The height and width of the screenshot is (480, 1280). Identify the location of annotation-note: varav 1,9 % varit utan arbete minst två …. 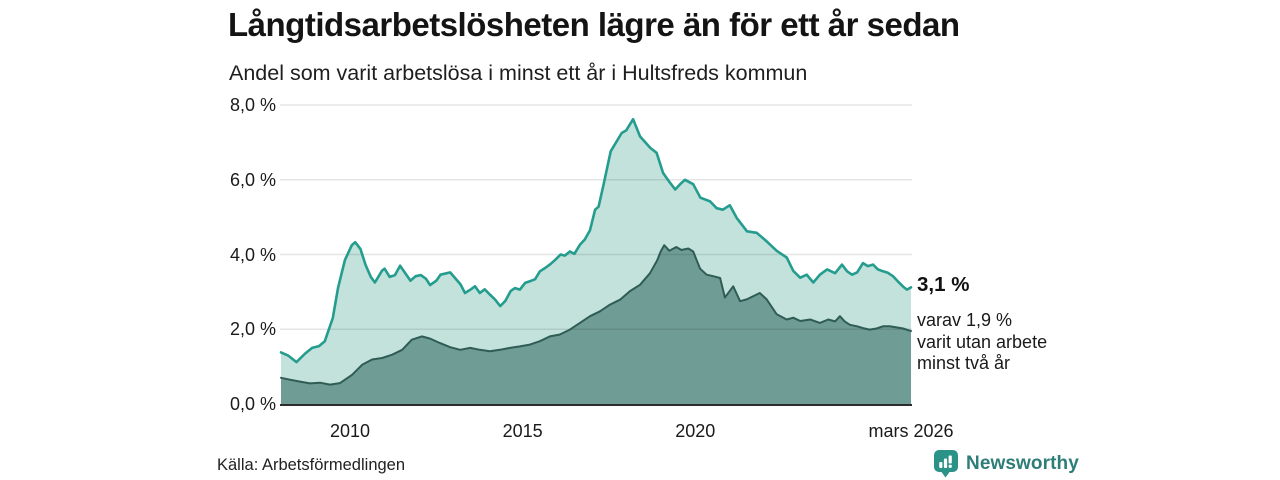
(982, 342).